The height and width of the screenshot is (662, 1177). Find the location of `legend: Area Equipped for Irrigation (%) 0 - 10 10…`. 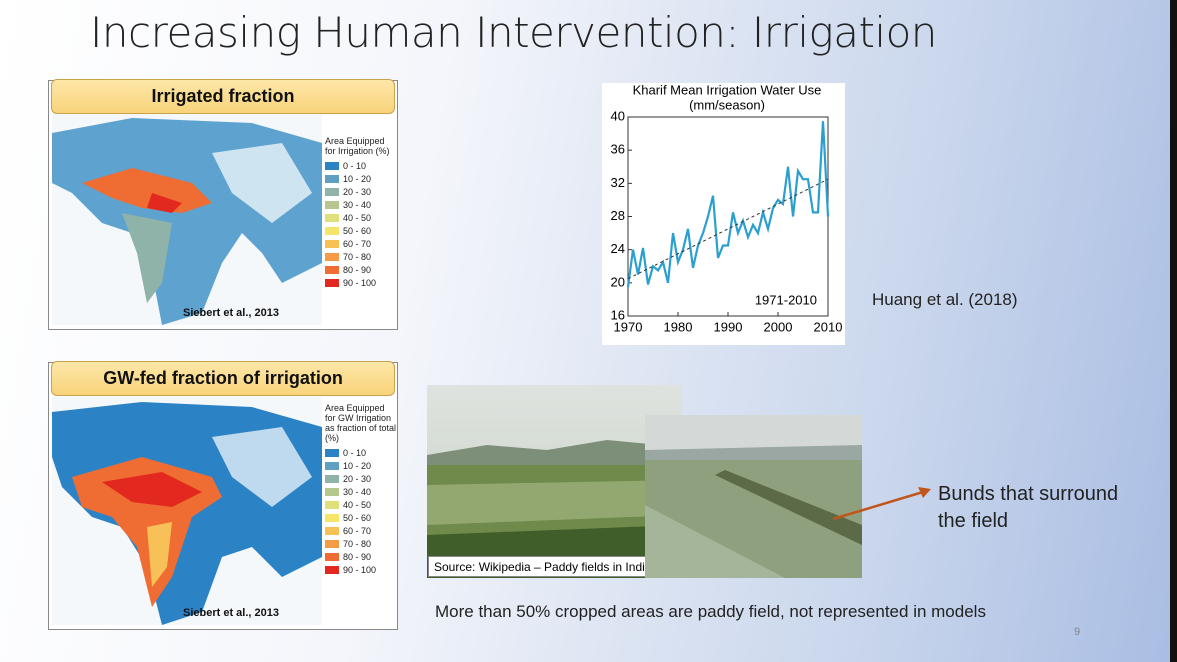

legend: Area Equipped for Irrigation (%) 0 - 10 10… is located at coordinates (361, 212).